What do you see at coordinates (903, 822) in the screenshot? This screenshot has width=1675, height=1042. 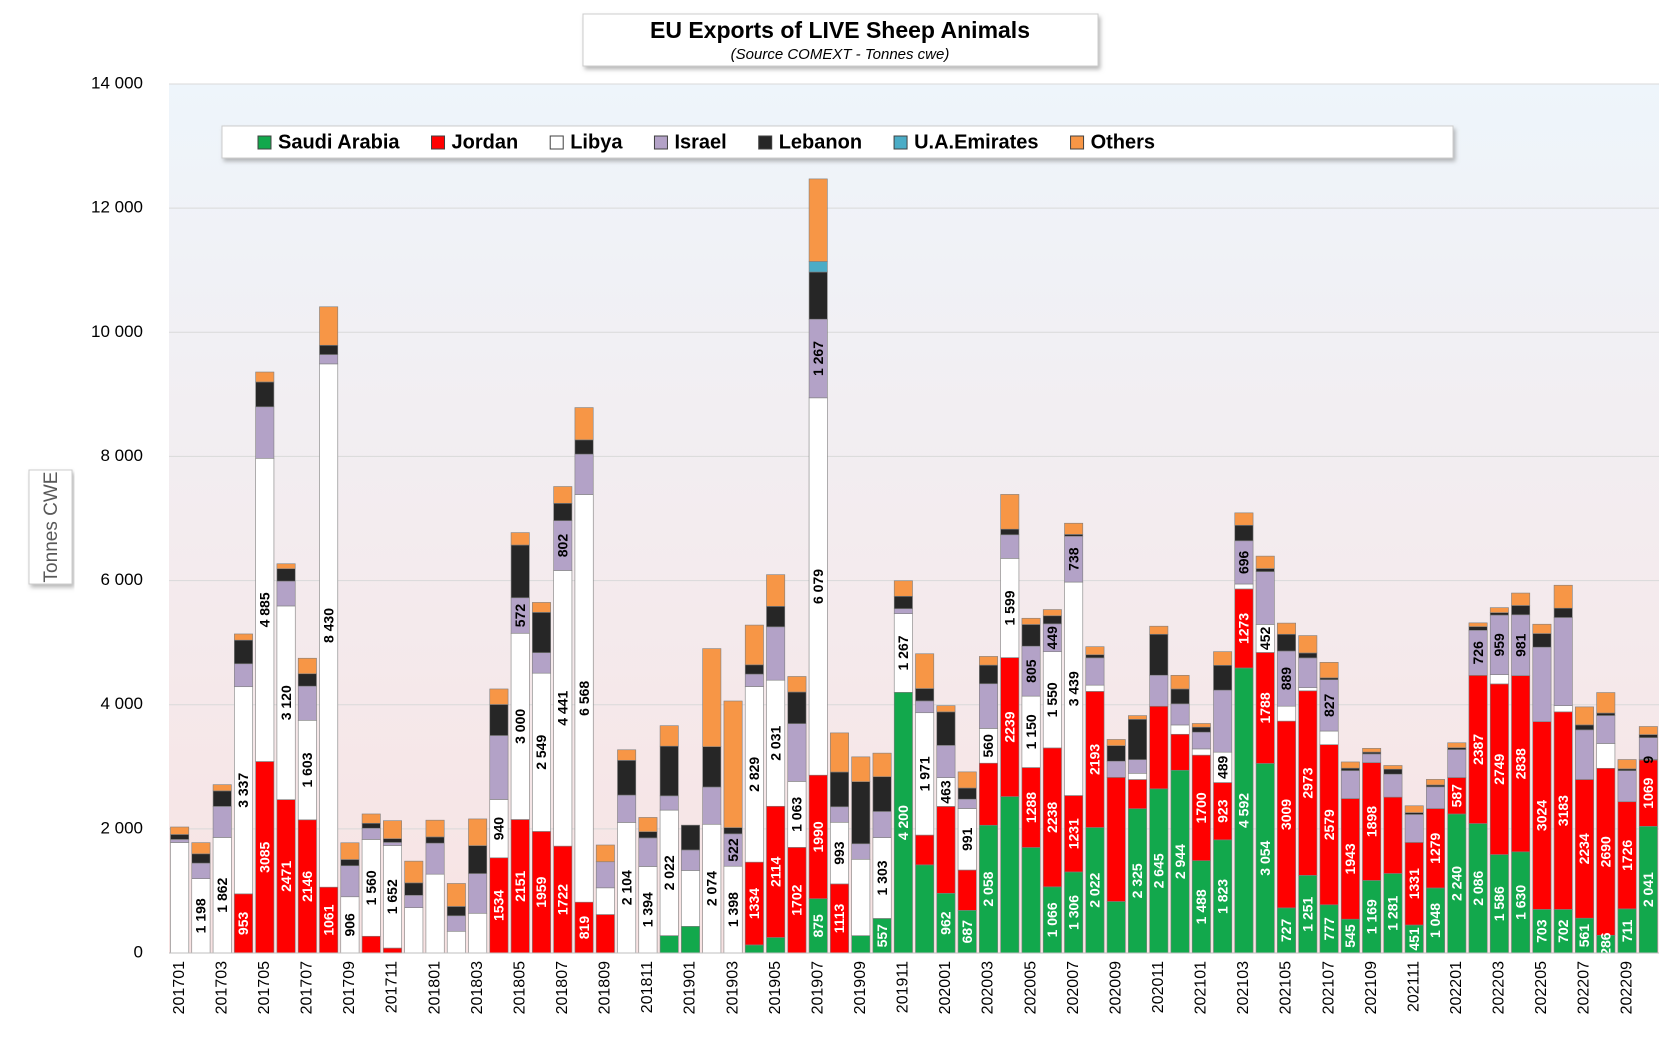 I see `value-label: 4 200` at bounding box center [903, 822].